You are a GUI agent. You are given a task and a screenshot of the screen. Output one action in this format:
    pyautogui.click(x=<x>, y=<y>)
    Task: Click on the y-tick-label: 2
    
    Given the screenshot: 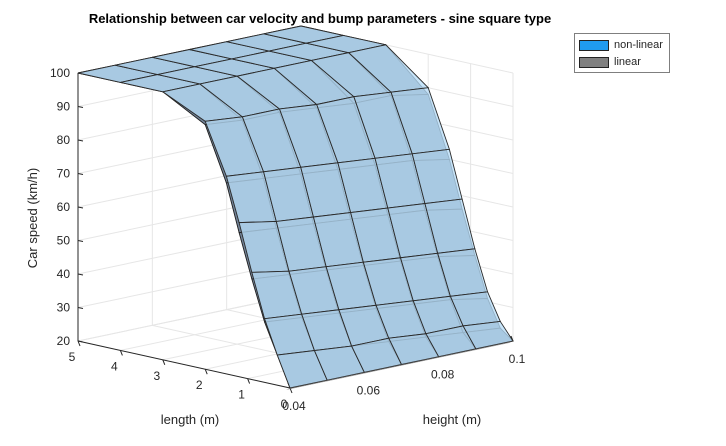 What is the action you would take?
    pyautogui.click(x=199, y=385)
    